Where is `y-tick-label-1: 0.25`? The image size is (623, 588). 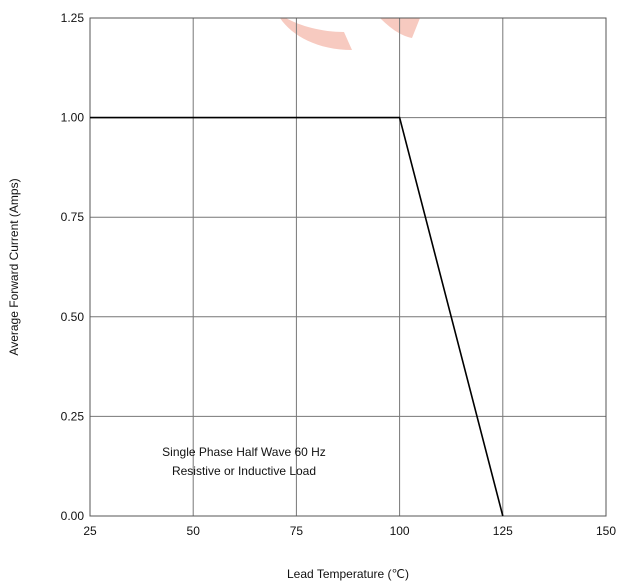 y-tick-label-1: 0.25 is located at coordinates (73, 416).